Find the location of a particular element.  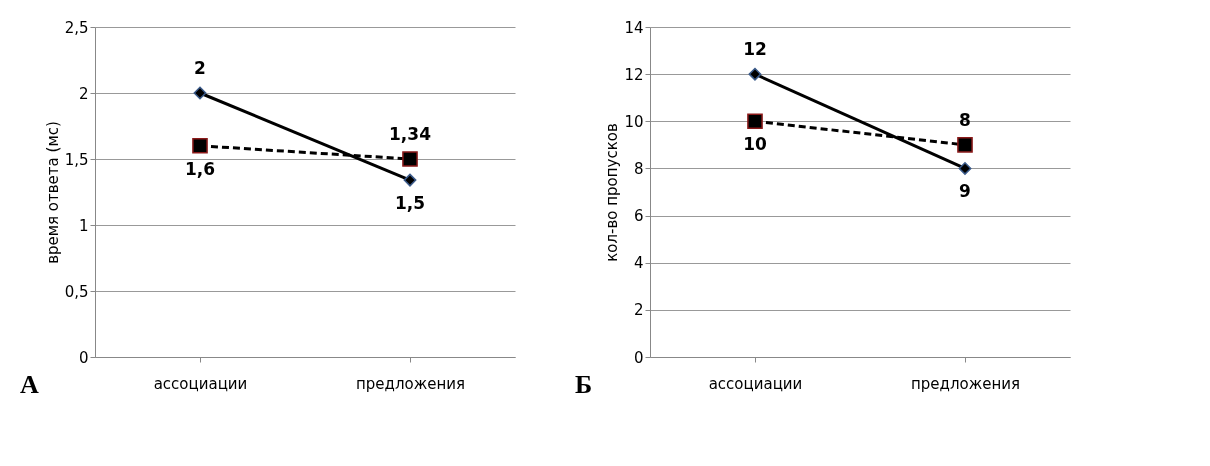

text: Б is located at coordinates (584, 384).